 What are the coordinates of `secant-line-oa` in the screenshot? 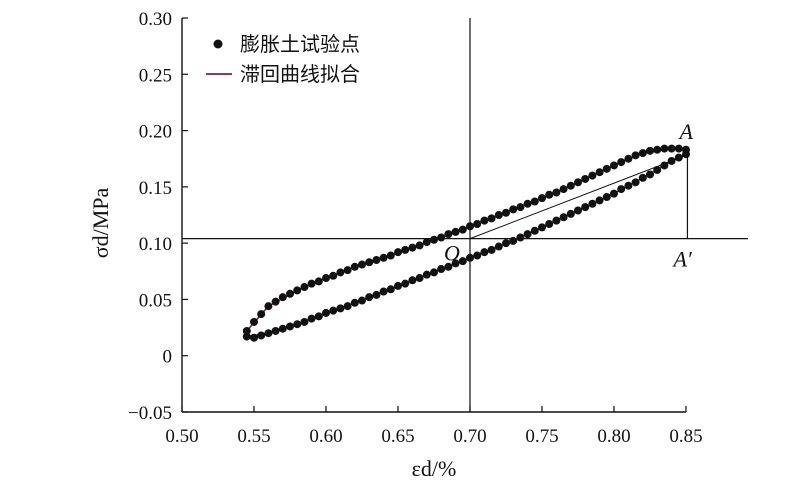 It's located at (578, 197).